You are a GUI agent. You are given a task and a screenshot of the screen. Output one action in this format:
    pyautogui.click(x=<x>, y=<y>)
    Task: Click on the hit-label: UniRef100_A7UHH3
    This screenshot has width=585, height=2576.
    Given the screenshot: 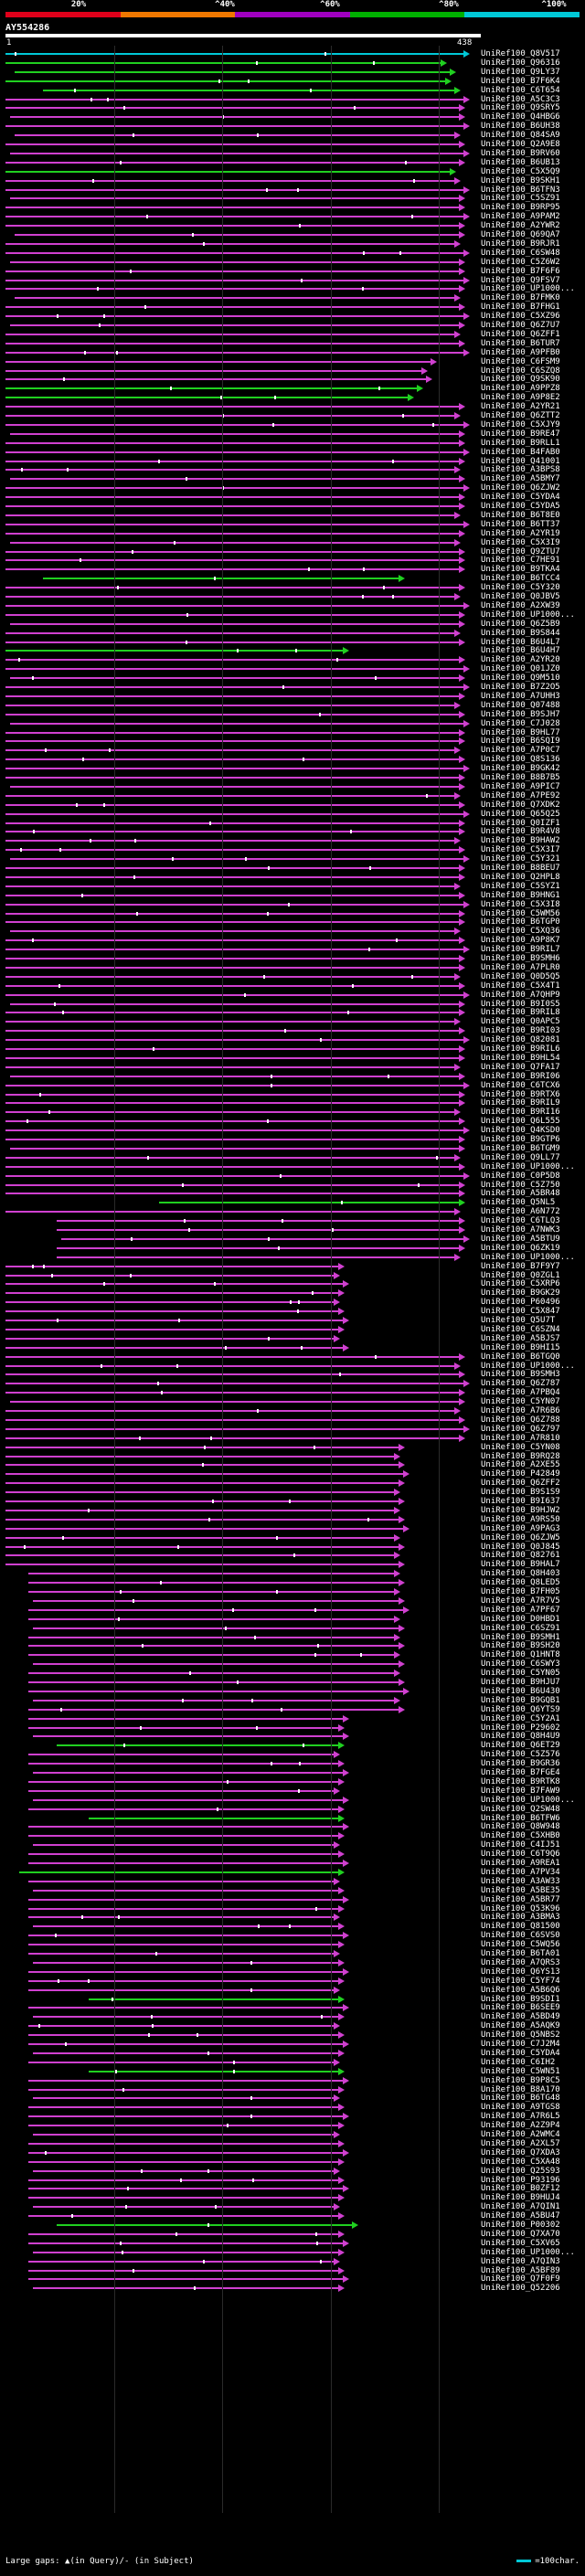 What is the action you would take?
    pyautogui.click(x=520, y=696)
    